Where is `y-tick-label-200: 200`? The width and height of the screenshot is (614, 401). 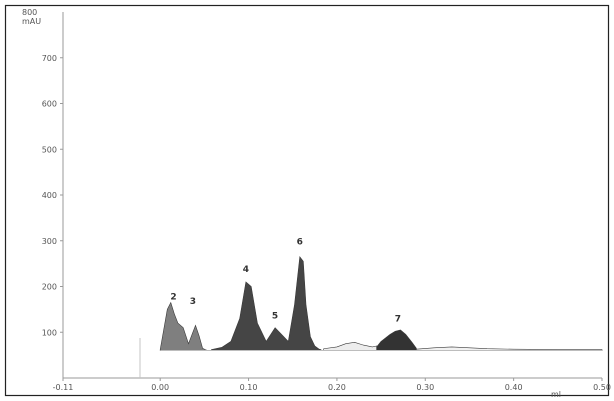
y-tick-label-200: 200 is located at coordinates (49, 287).